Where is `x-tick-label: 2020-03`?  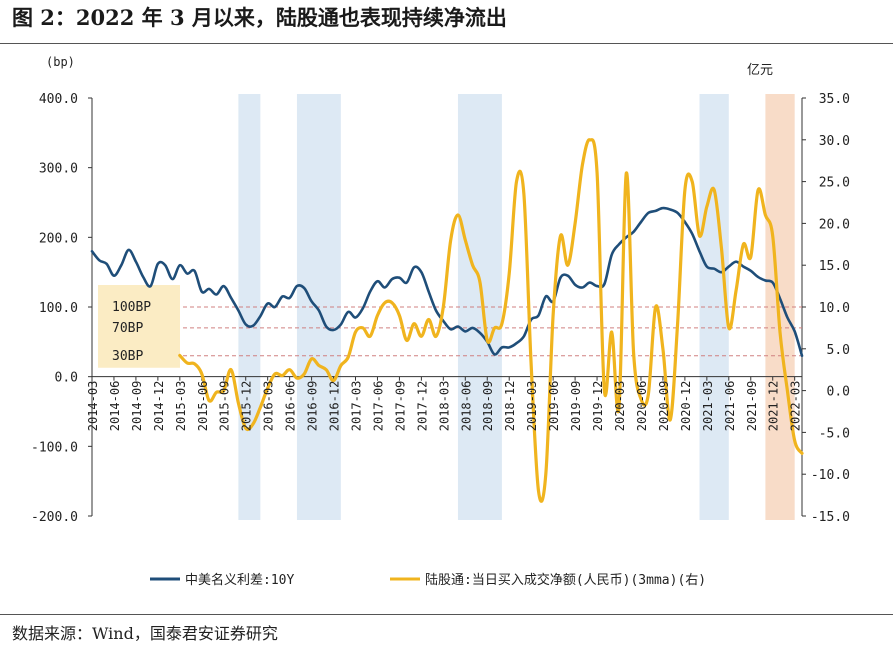
x-tick-label: 2020-03 is located at coordinates (620, 406).